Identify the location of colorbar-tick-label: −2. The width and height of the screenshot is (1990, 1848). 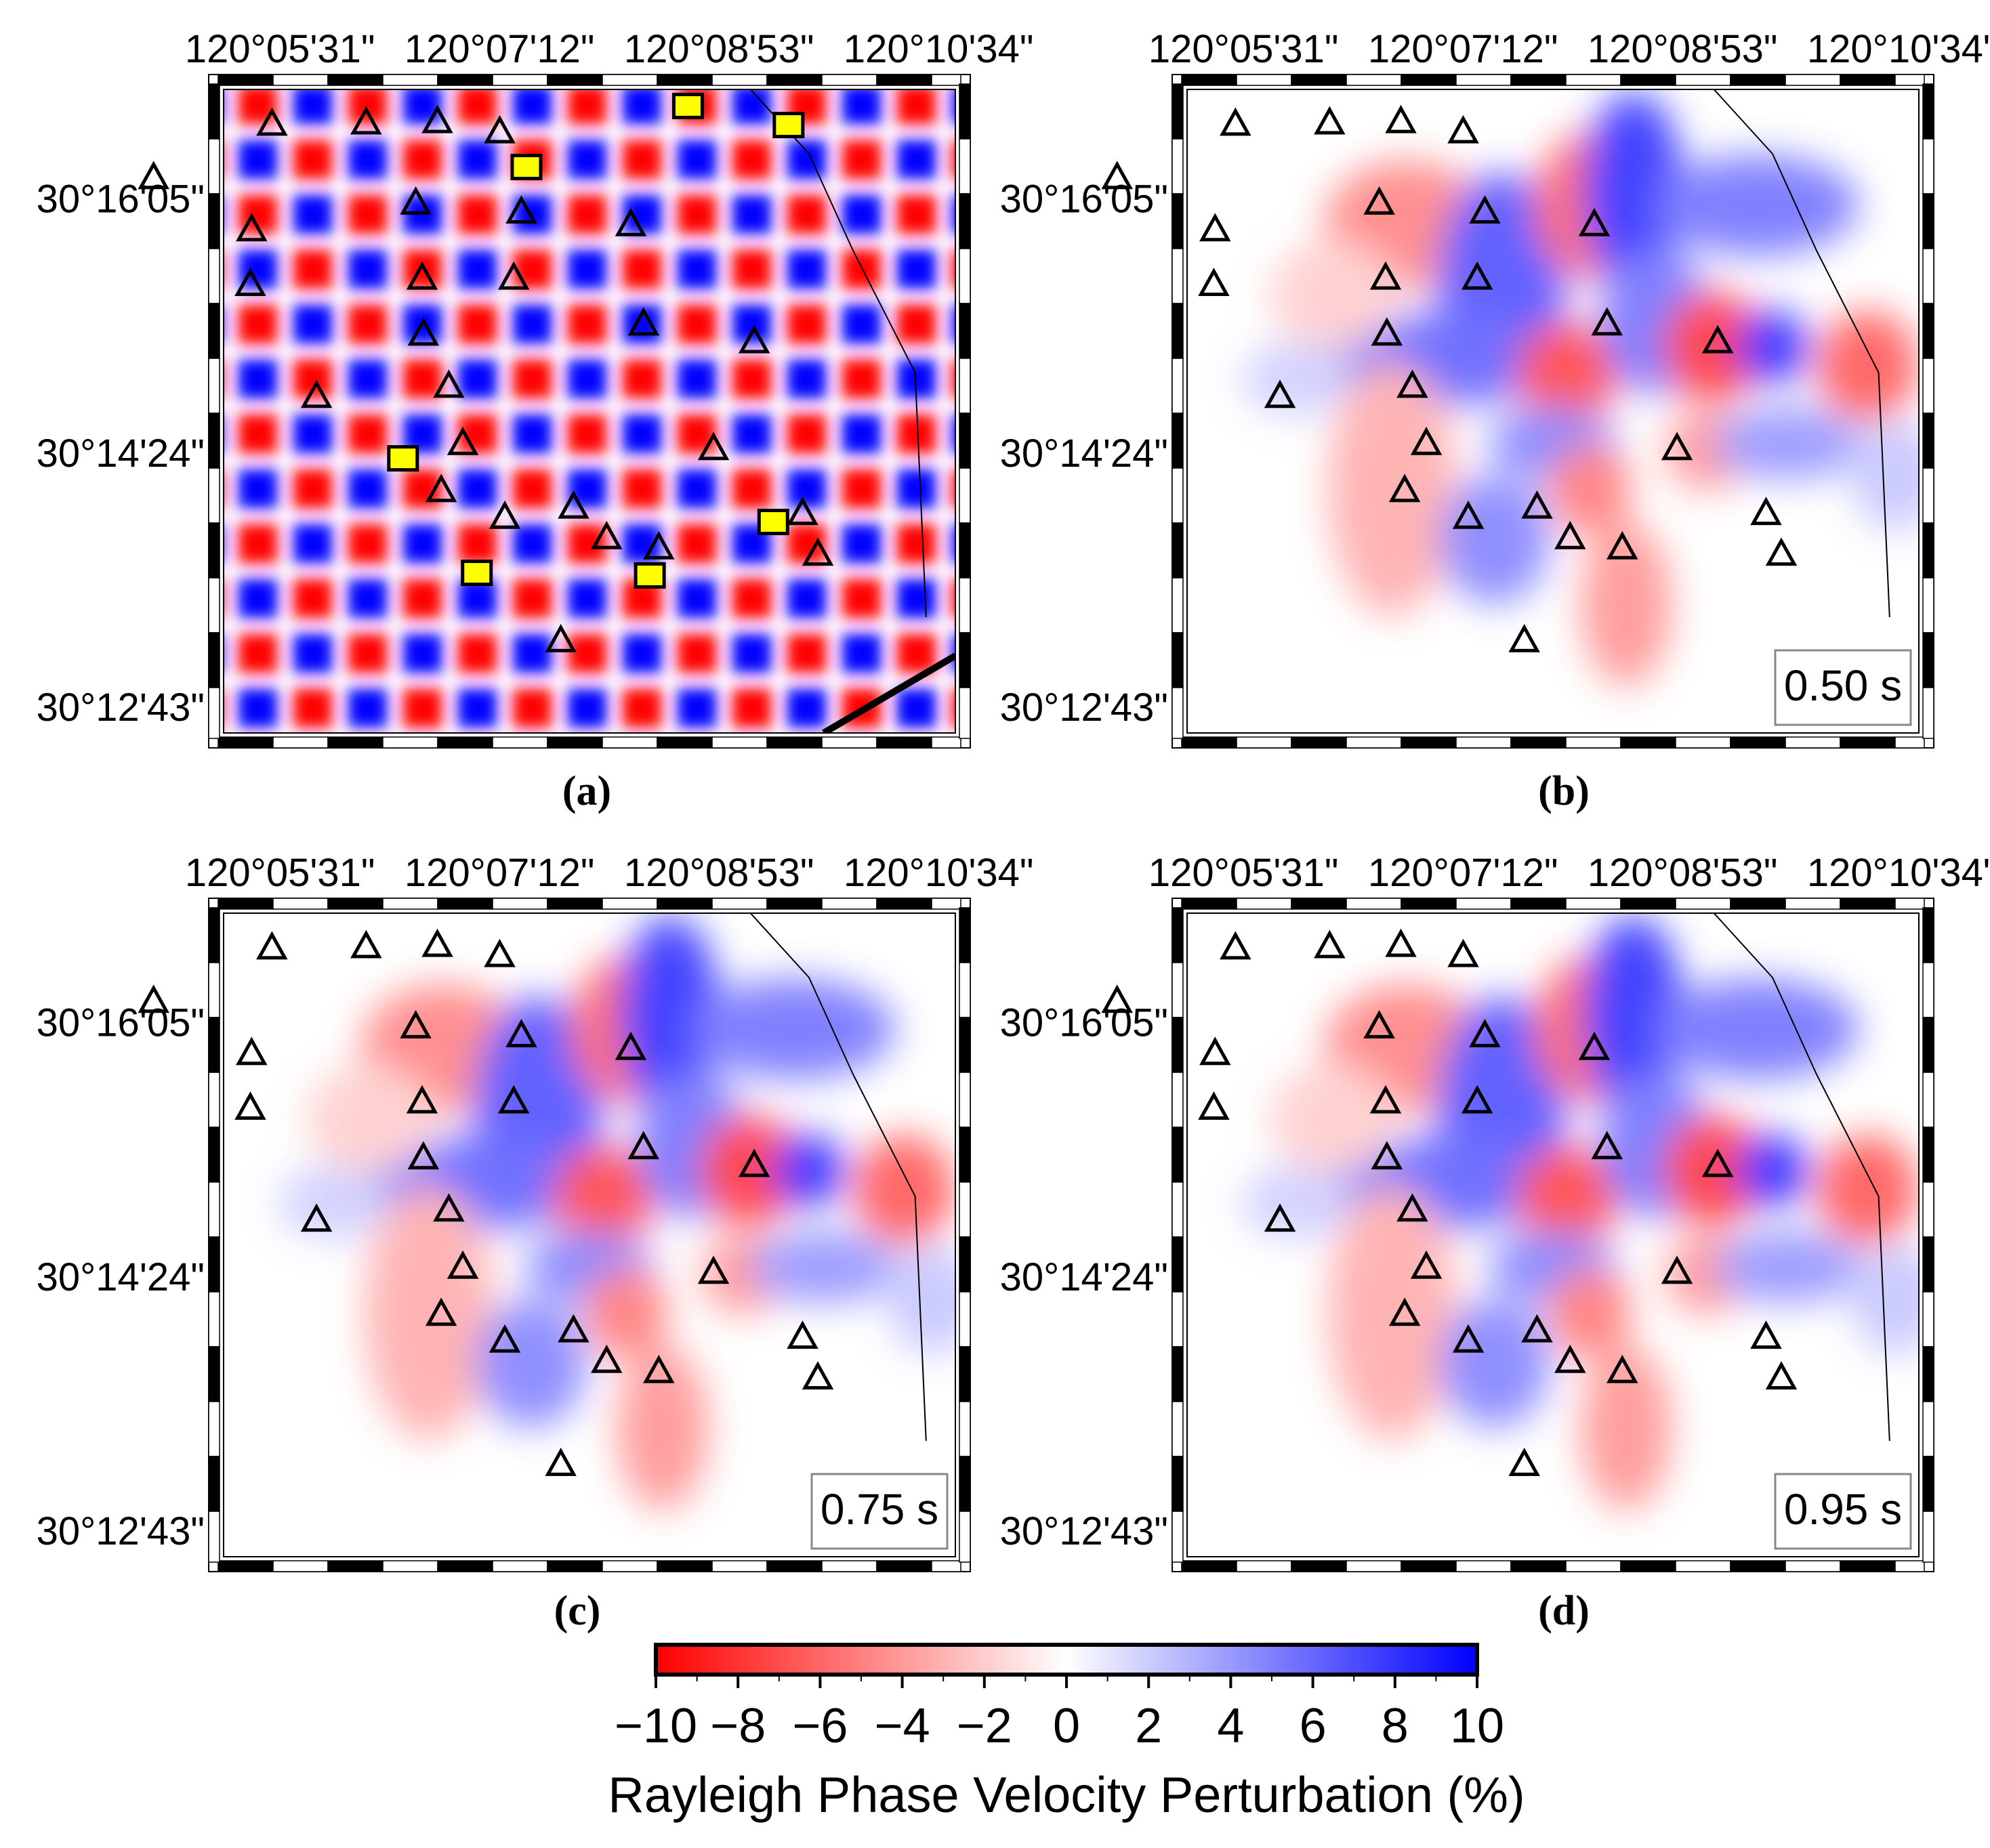
(984, 1726).